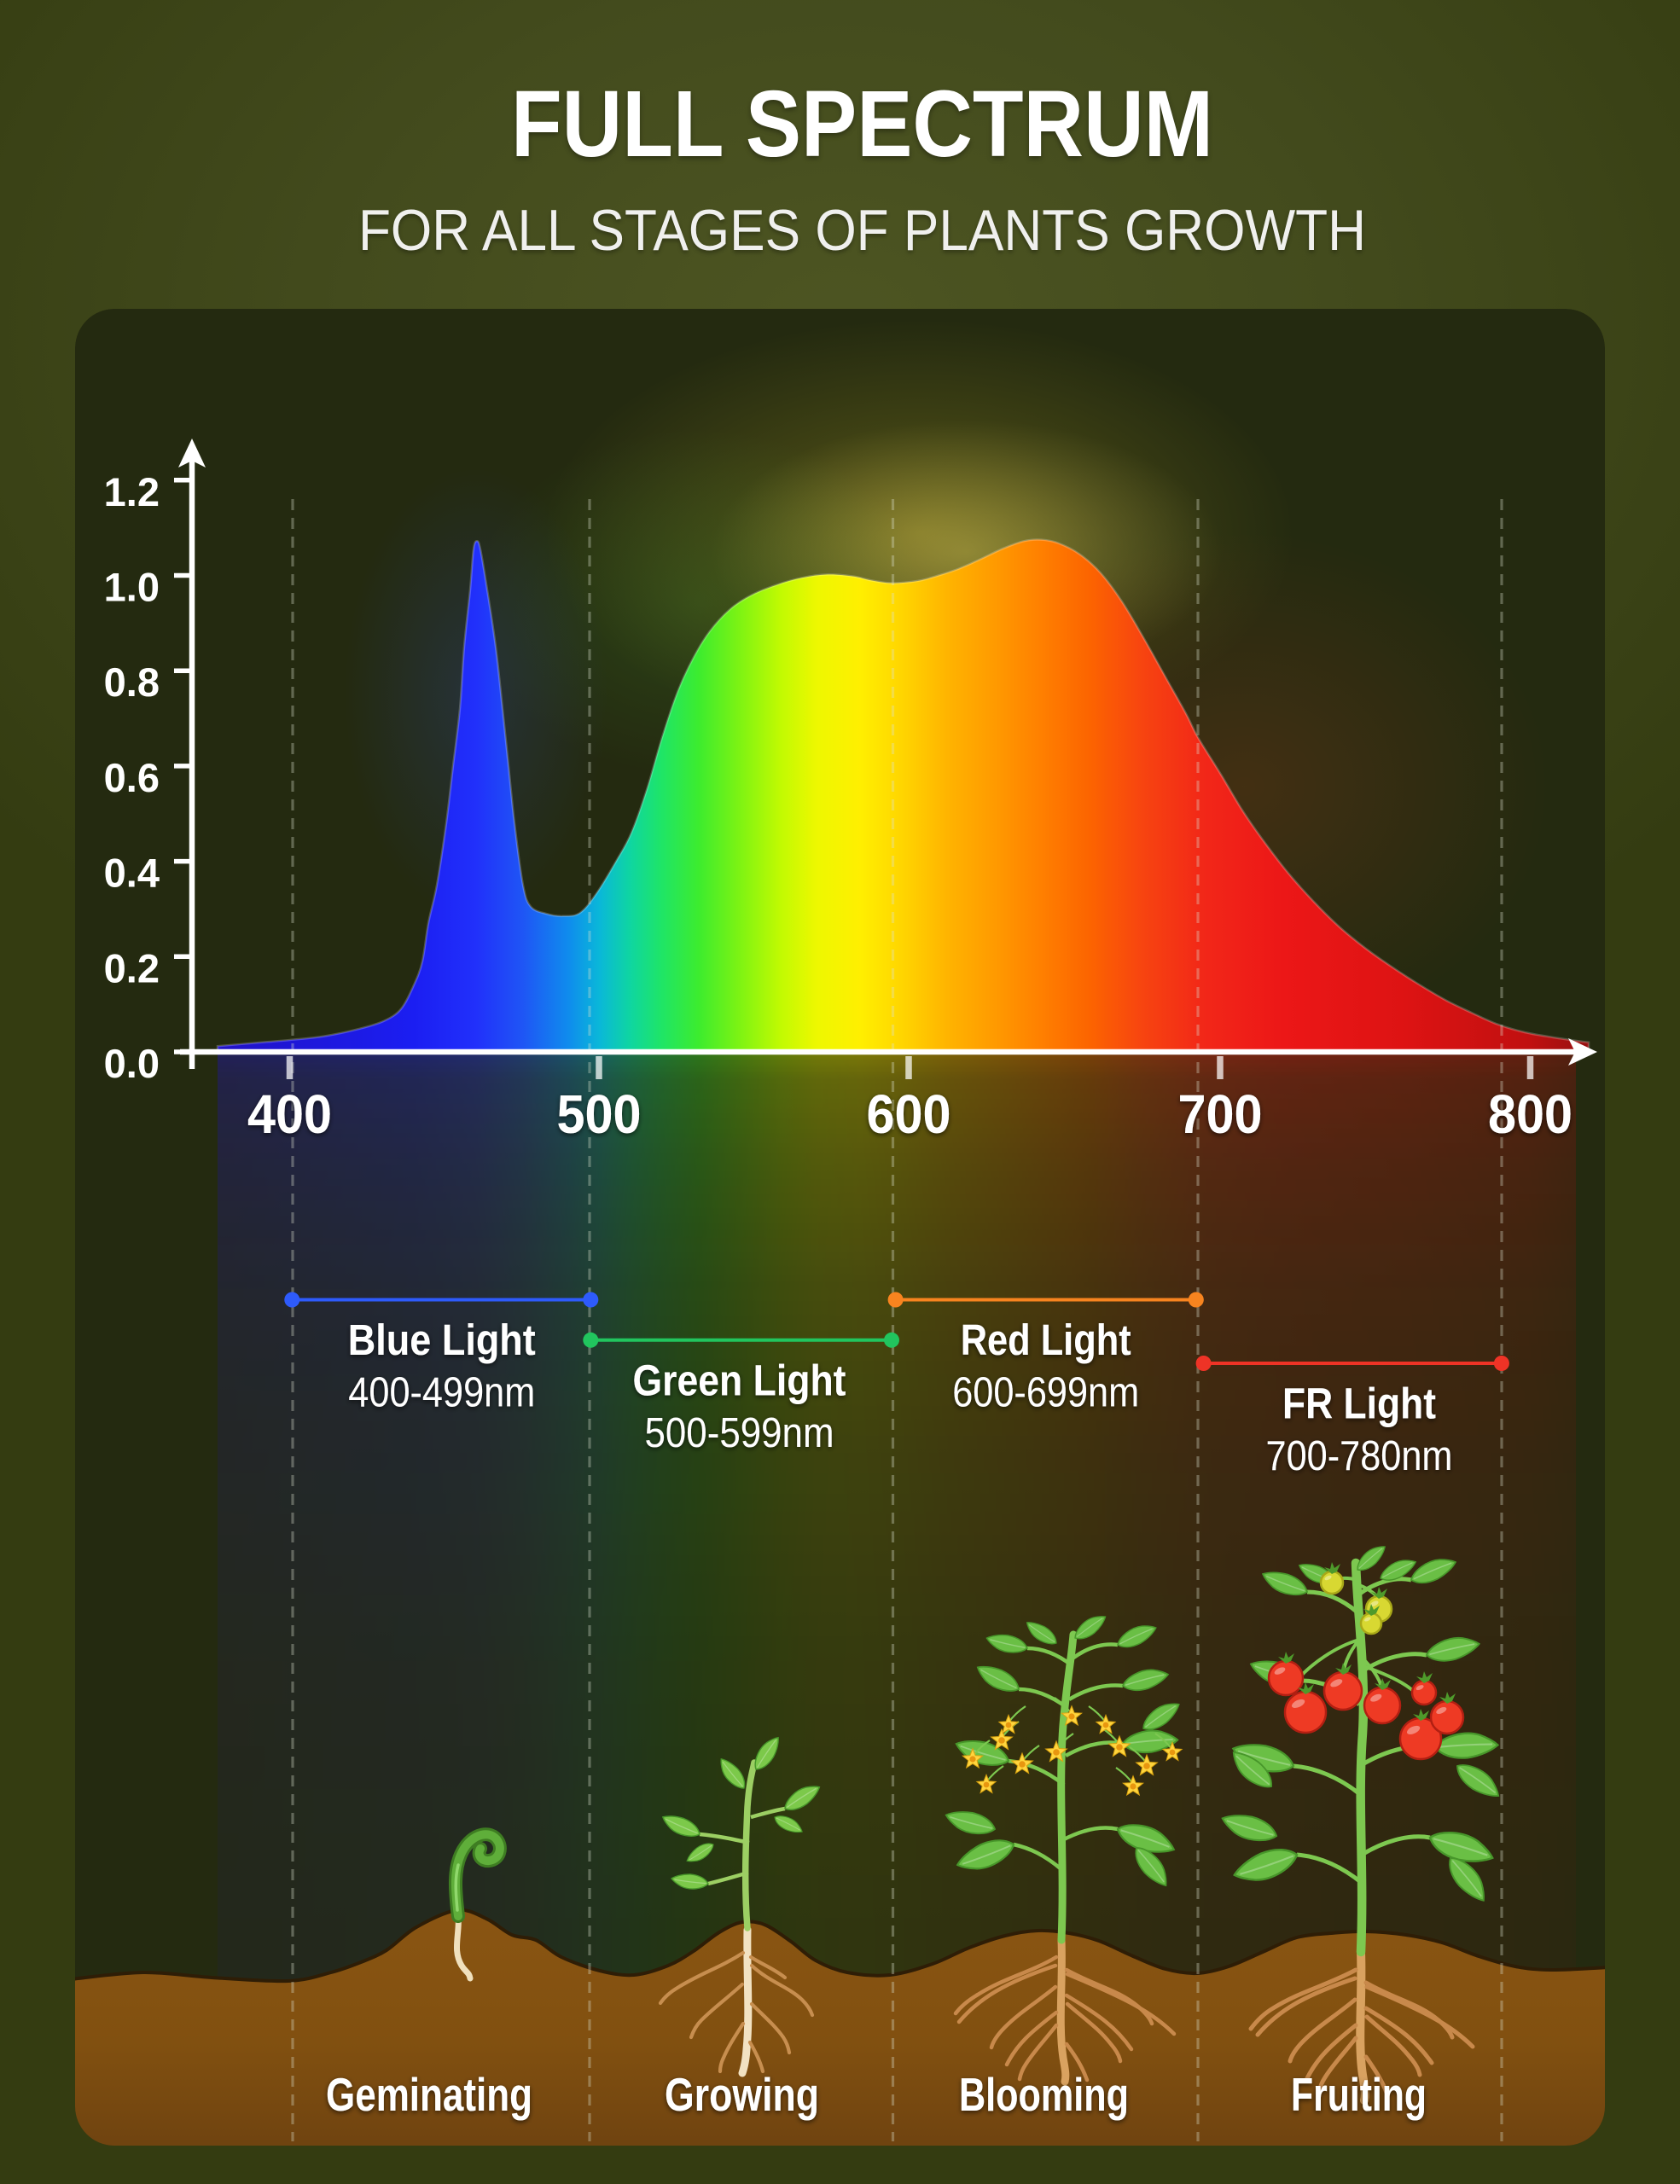 The width and height of the screenshot is (1680, 2184). Describe the element at coordinates (1360, 1456) in the screenshot. I see `svg-text: 700-780nm` at that location.